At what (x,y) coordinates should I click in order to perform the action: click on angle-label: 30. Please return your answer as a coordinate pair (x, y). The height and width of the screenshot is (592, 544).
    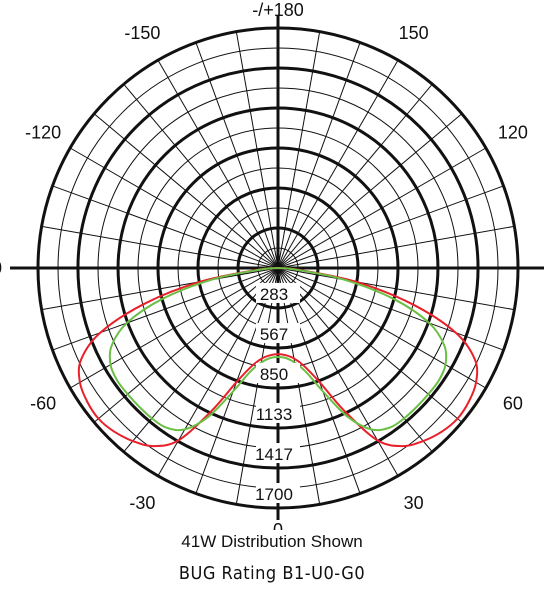
    Looking at the image, I should click on (414, 503).